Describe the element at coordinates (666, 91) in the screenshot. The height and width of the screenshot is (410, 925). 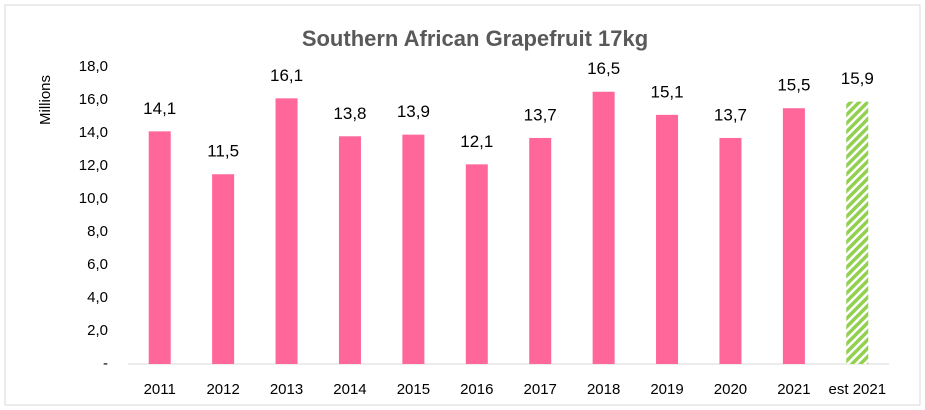
I see `data-label: 15,1` at that location.